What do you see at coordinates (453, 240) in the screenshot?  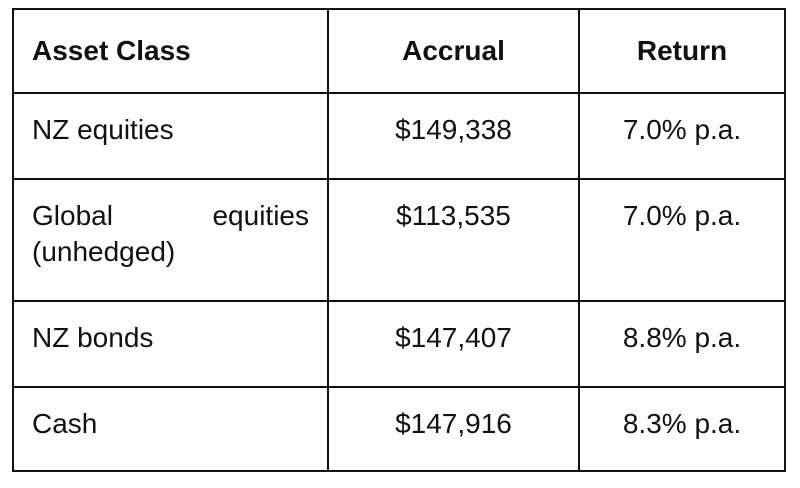 I see `table-cell: $113,535` at bounding box center [453, 240].